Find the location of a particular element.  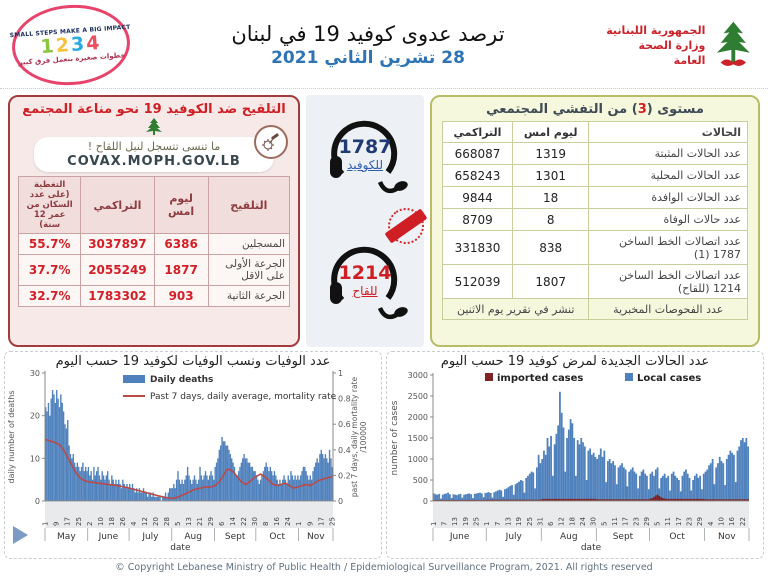

svg-text: 4 is located at coordinates (134, 523).